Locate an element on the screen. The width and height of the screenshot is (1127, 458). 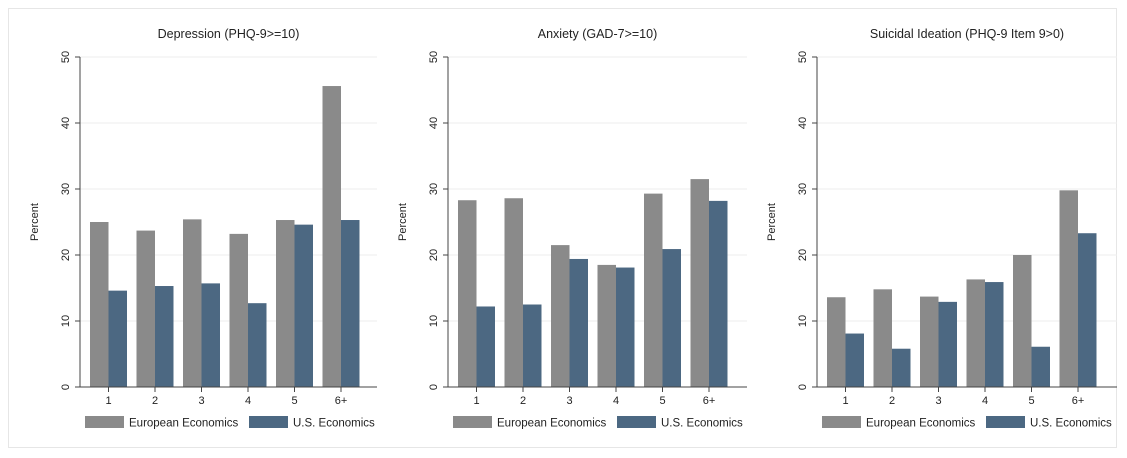
chart-title: Anxiety (GAD-7>=10) is located at coordinates (598, 34).